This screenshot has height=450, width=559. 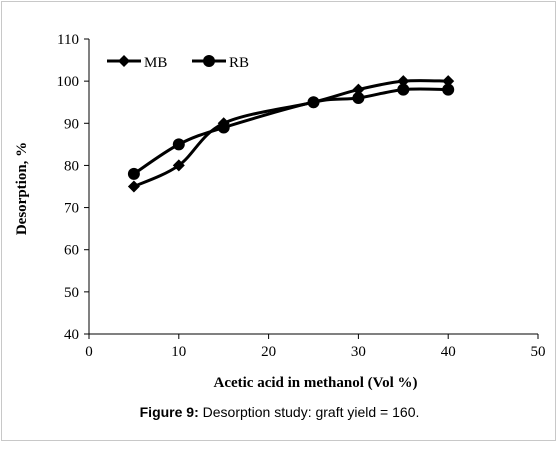 What do you see at coordinates (178, 352) in the screenshot?
I see `x-tick-label: 10` at bounding box center [178, 352].